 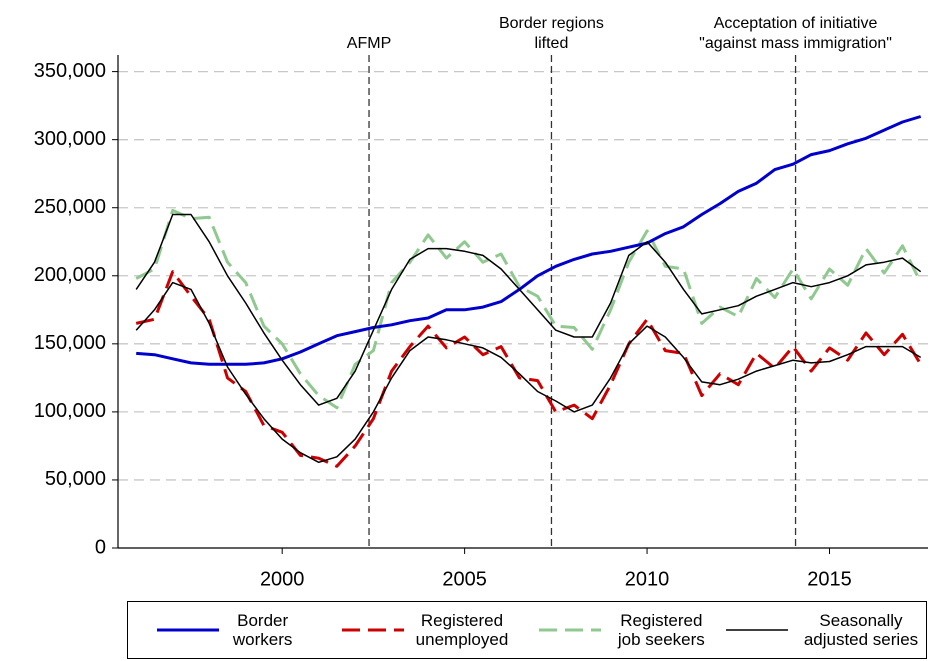 What do you see at coordinates (661, 630) in the screenshot?
I see `legend-label: Registered job seekers` at bounding box center [661, 630].